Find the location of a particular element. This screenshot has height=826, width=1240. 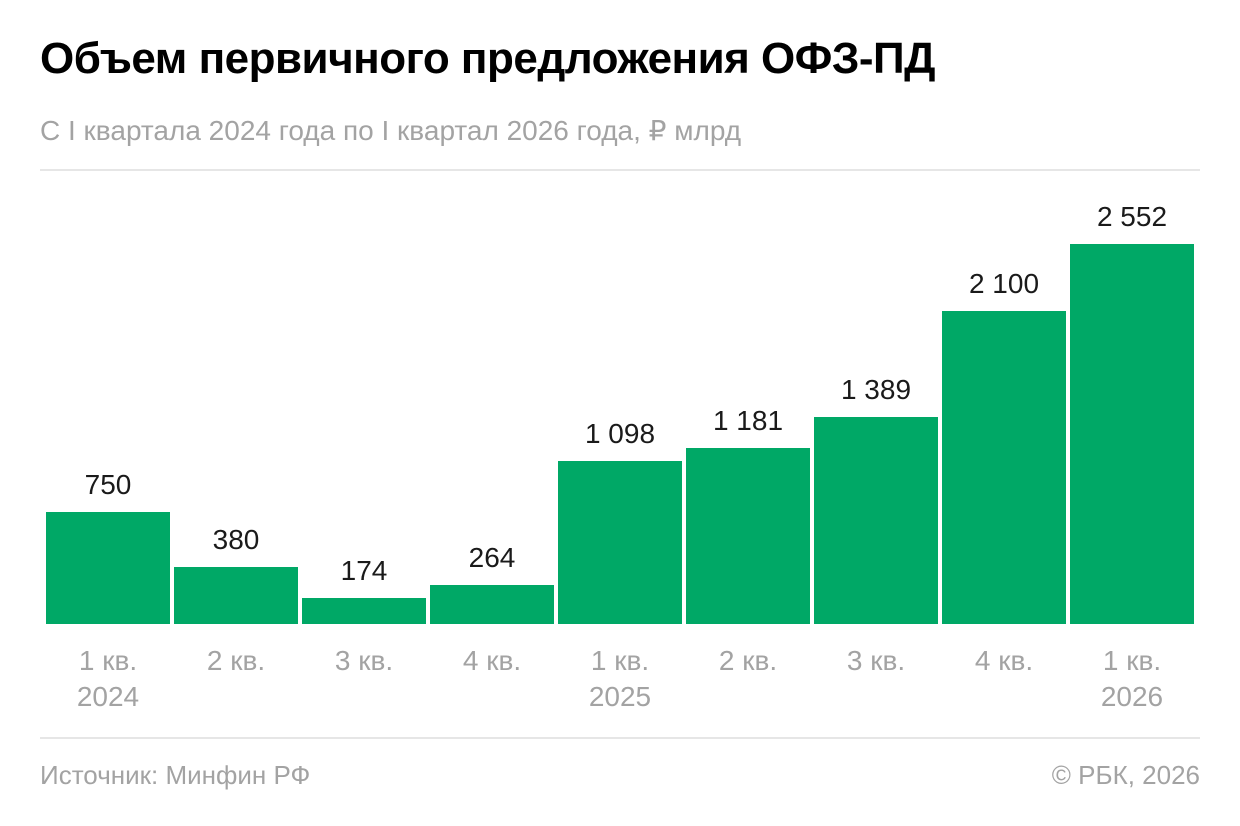

value-label: 1 181 is located at coordinates (748, 420).